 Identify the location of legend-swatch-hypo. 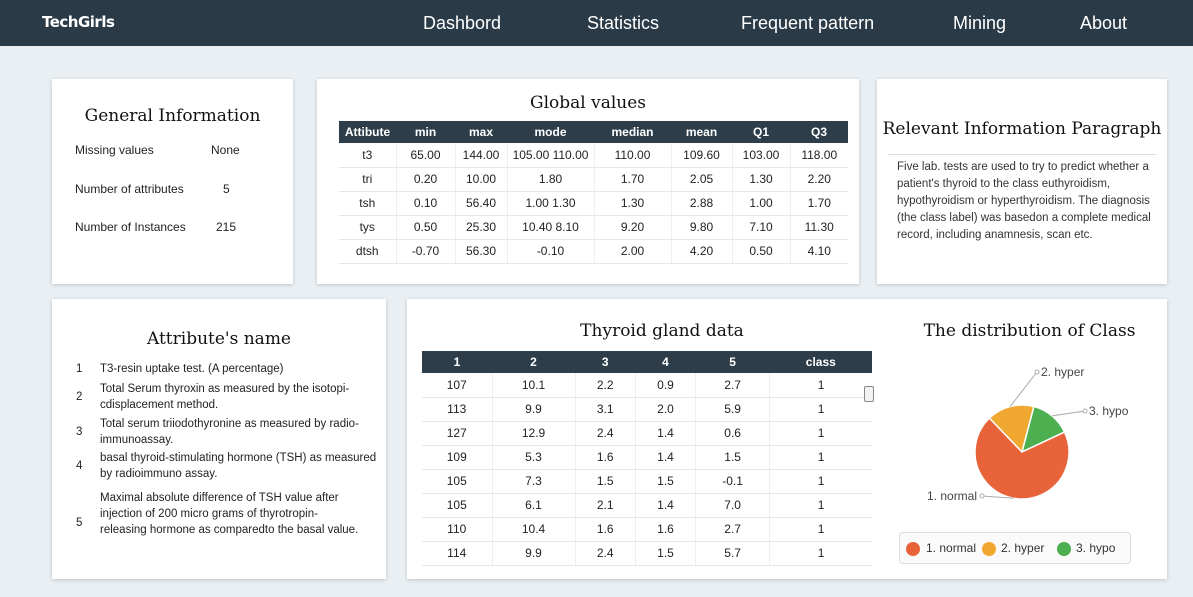
(1064, 549).